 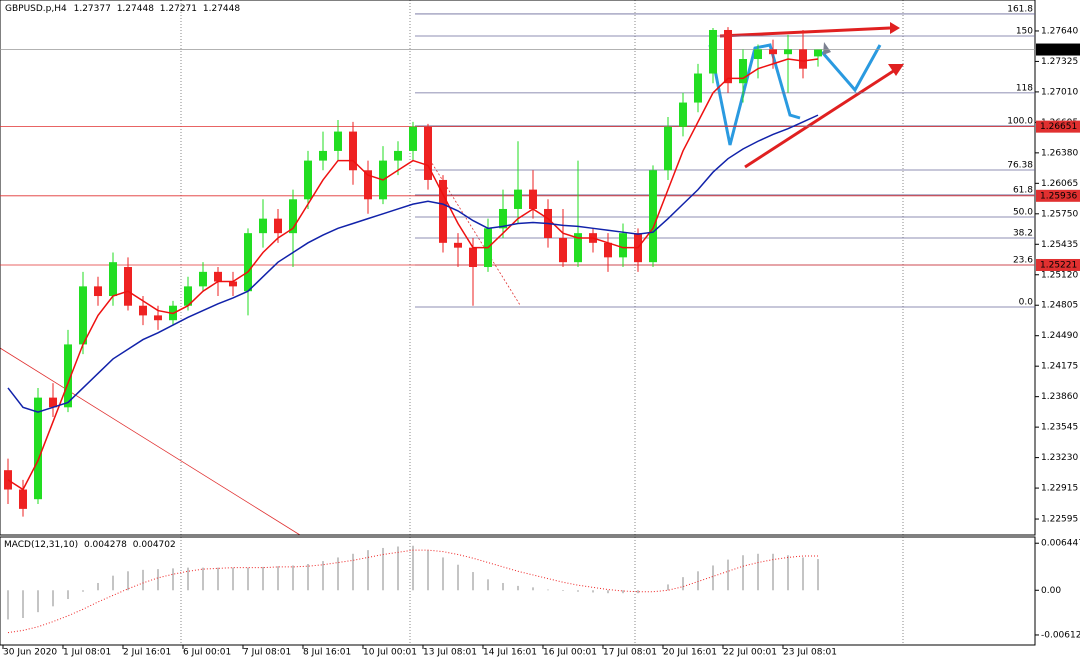 What do you see at coordinates (750, 653) in the screenshot?
I see `x-tick-label: 22 Jul 00:01` at bounding box center [750, 653].